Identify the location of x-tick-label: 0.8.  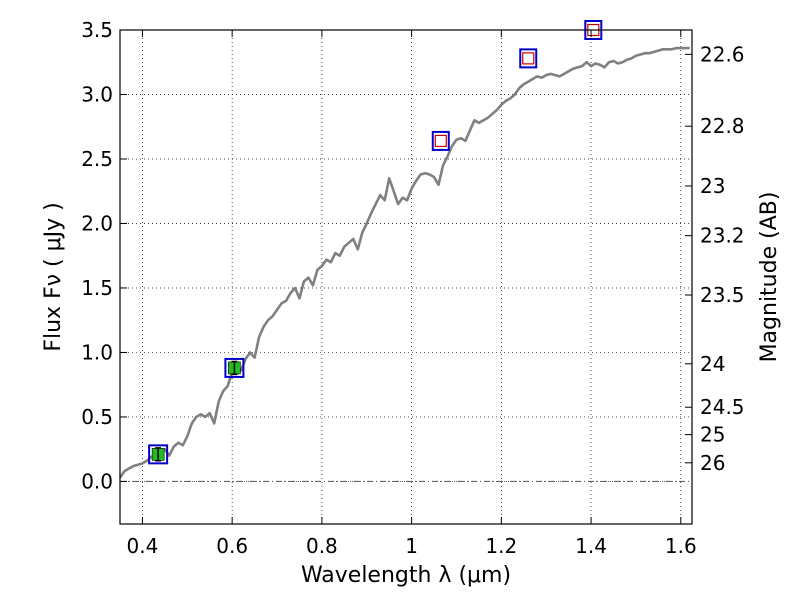
(322, 546).